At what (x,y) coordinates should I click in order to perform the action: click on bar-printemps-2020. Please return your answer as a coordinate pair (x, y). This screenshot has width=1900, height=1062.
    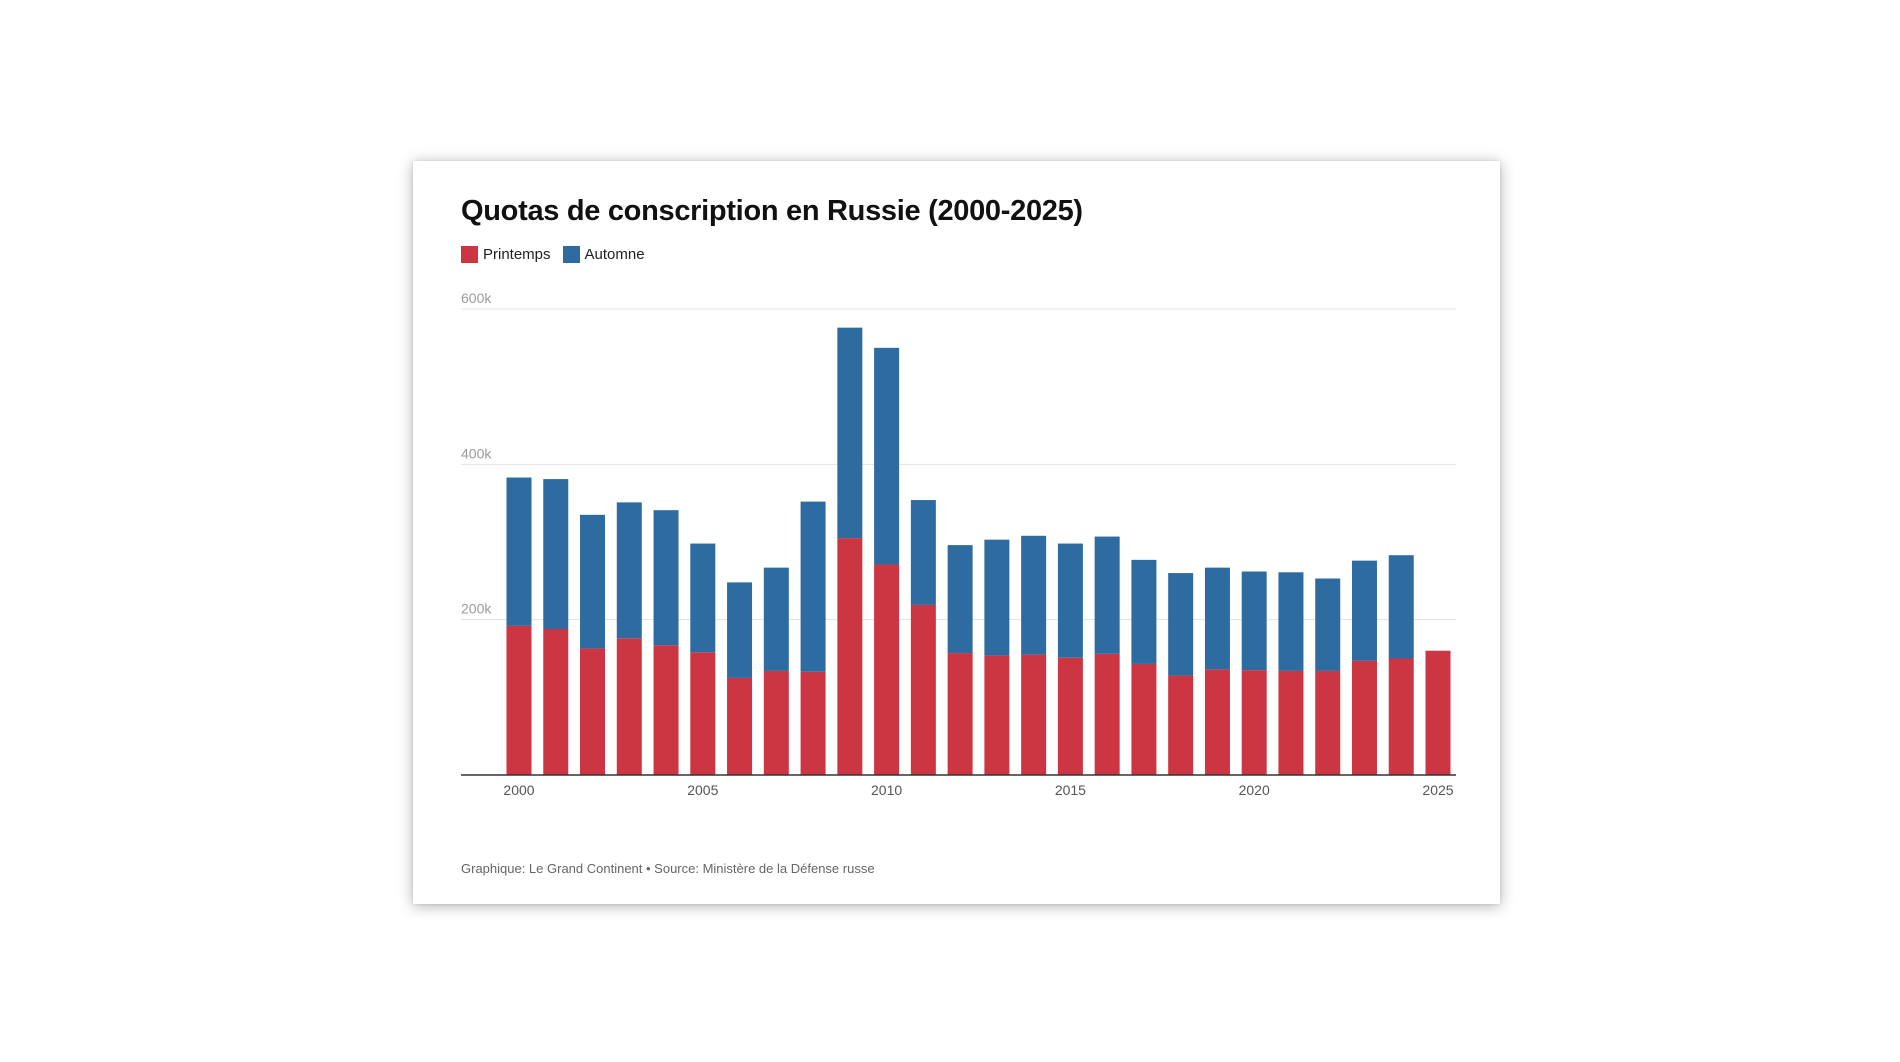
    Looking at the image, I should click on (1254, 722).